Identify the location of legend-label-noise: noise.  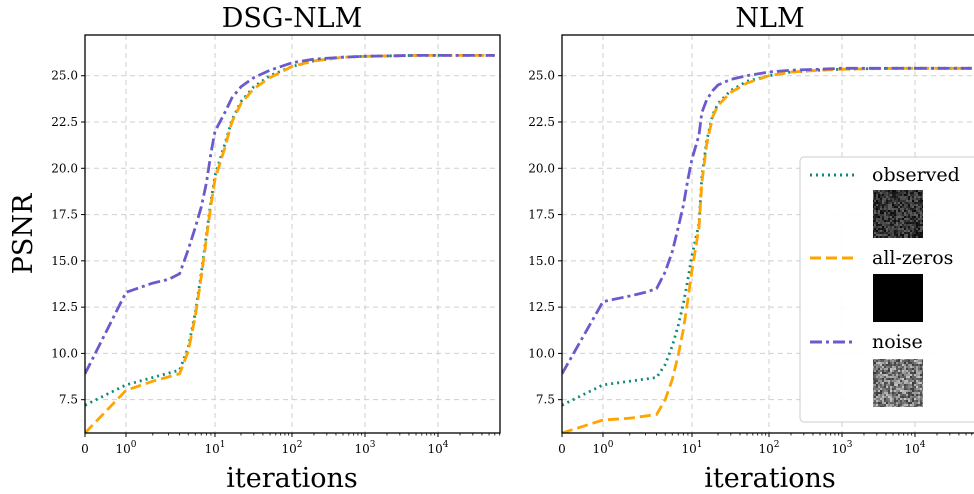
(897, 342).